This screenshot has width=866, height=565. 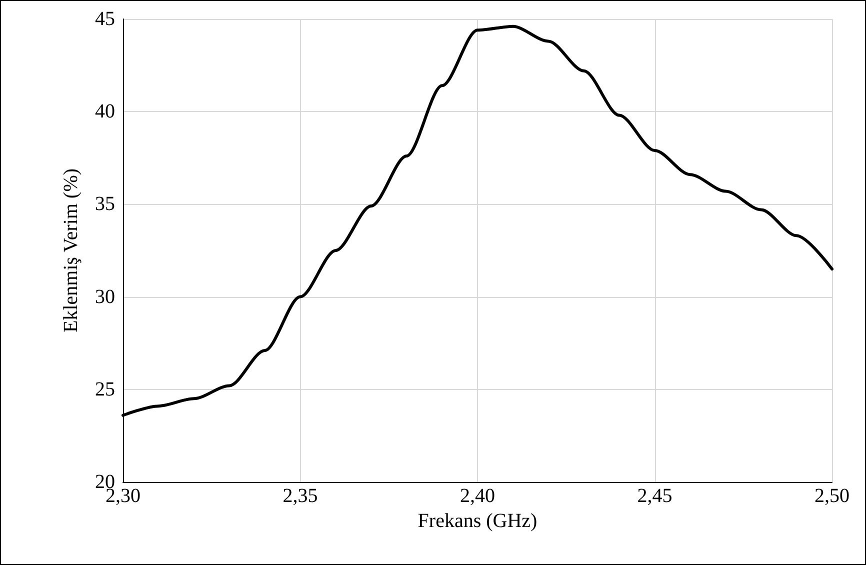 What do you see at coordinates (105, 19) in the screenshot?
I see `y-tick-label: 45` at bounding box center [105, 19].